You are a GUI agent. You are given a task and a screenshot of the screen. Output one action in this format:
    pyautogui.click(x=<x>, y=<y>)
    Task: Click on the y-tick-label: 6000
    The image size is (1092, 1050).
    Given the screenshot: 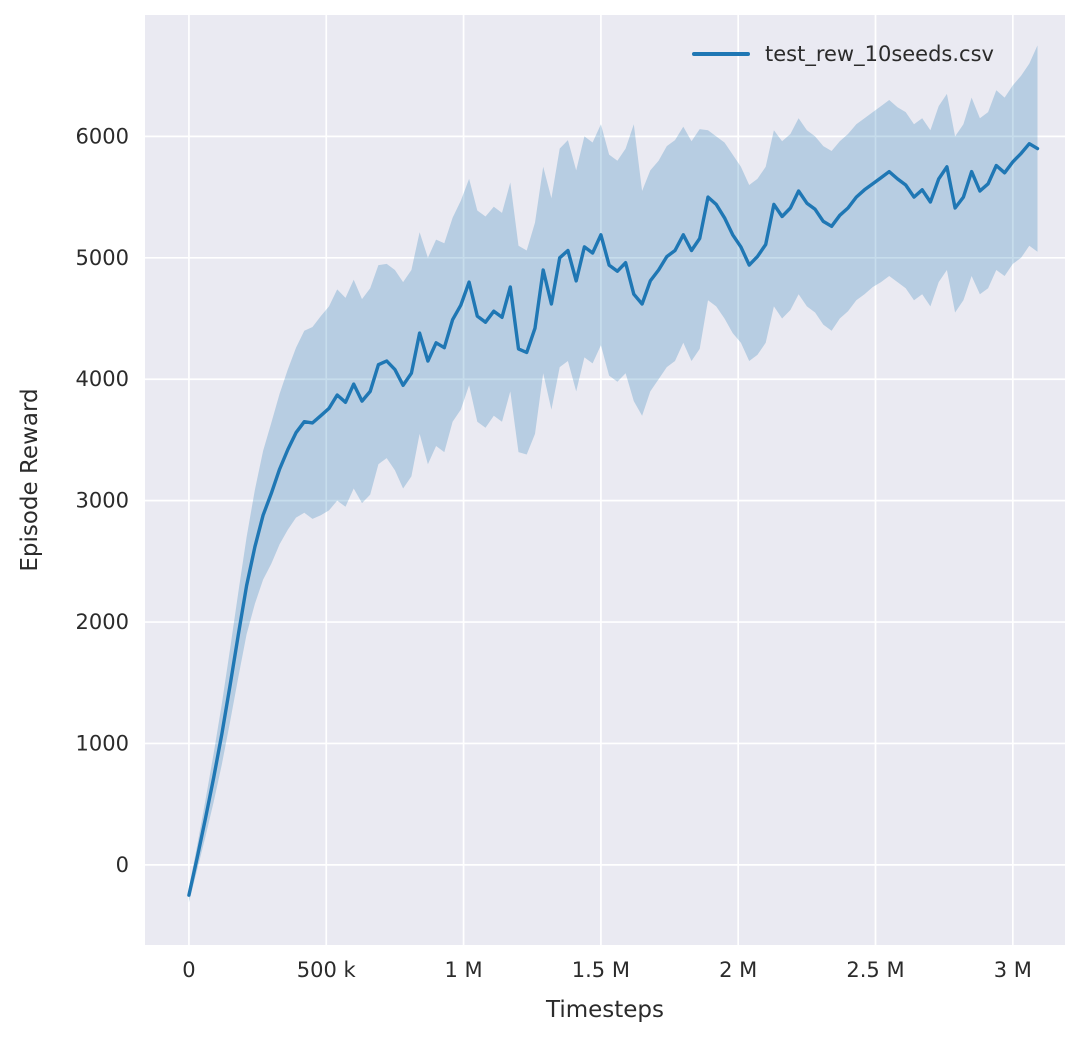 What is the action you would take?
    pyautogui.click(x=102, y=136)
    